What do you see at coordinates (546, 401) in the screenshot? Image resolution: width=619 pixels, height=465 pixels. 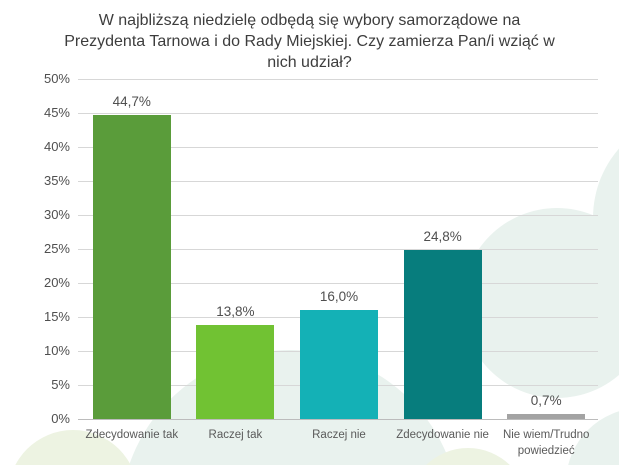 I see `bar-value-label: 0,7%` at bounding box center [546, 401].